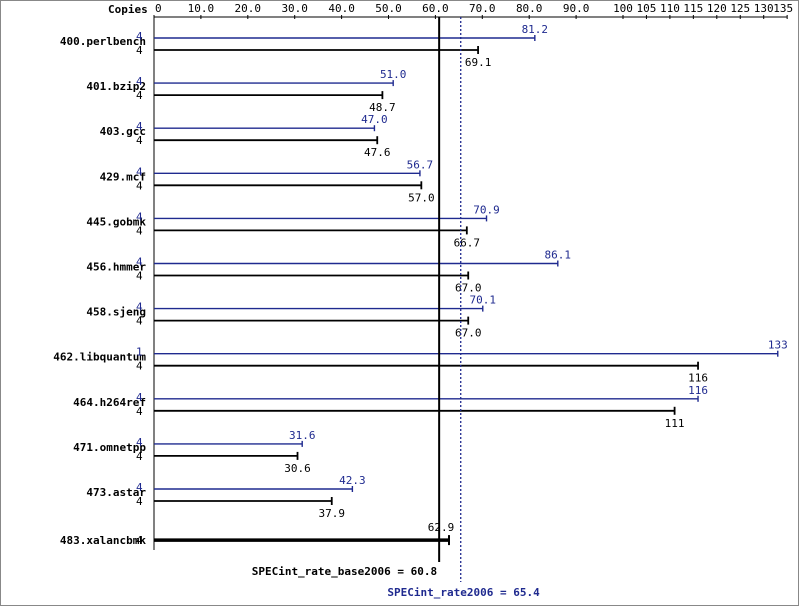 This screenshot has height=611, width=799. I want to click on peak-value-label: 56.7, so click(420, 164).